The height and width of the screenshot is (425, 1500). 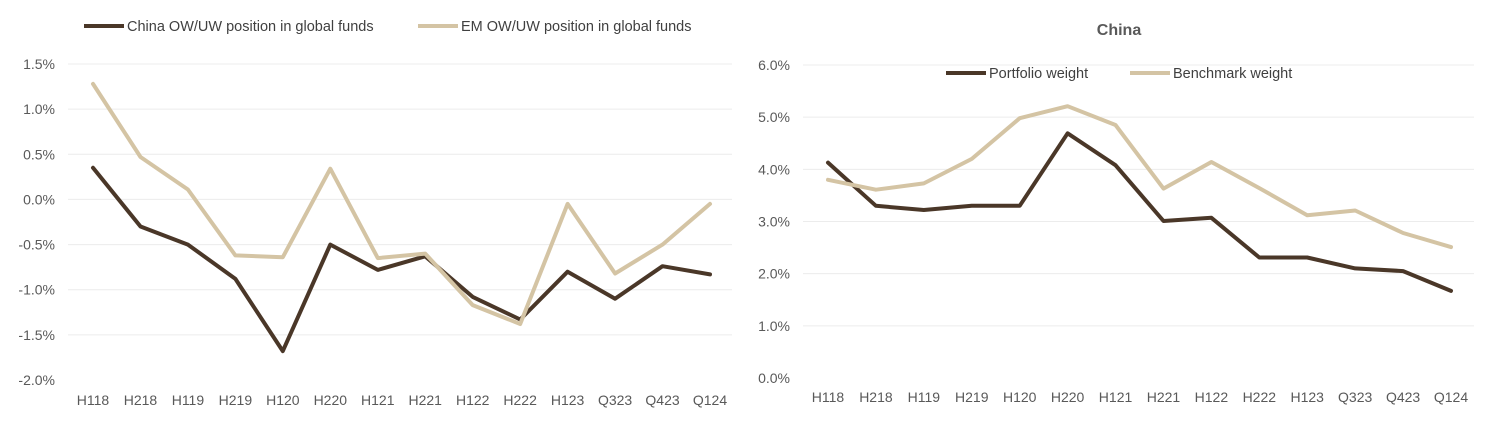 I want to click on chart-left-y-axis: 1.5% 1.0% 0.5% 0.0% -0.5% -1.0% -1.5% -2.0%, so click(x=36, y=222).